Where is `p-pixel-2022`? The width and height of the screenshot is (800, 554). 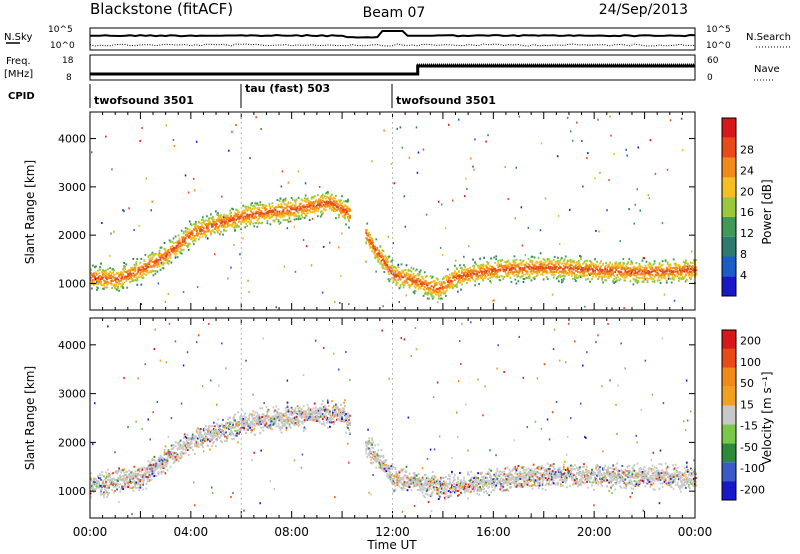
p-pixel-2022 is located at coordinates (425, 293).